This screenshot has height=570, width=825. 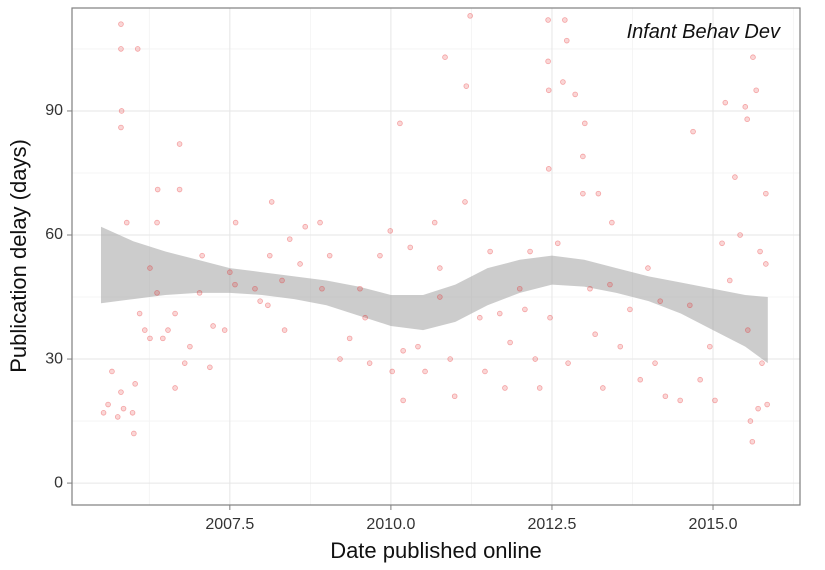 I want to click on annotation: Infant Behav Dev, so click(x=704, y=32).